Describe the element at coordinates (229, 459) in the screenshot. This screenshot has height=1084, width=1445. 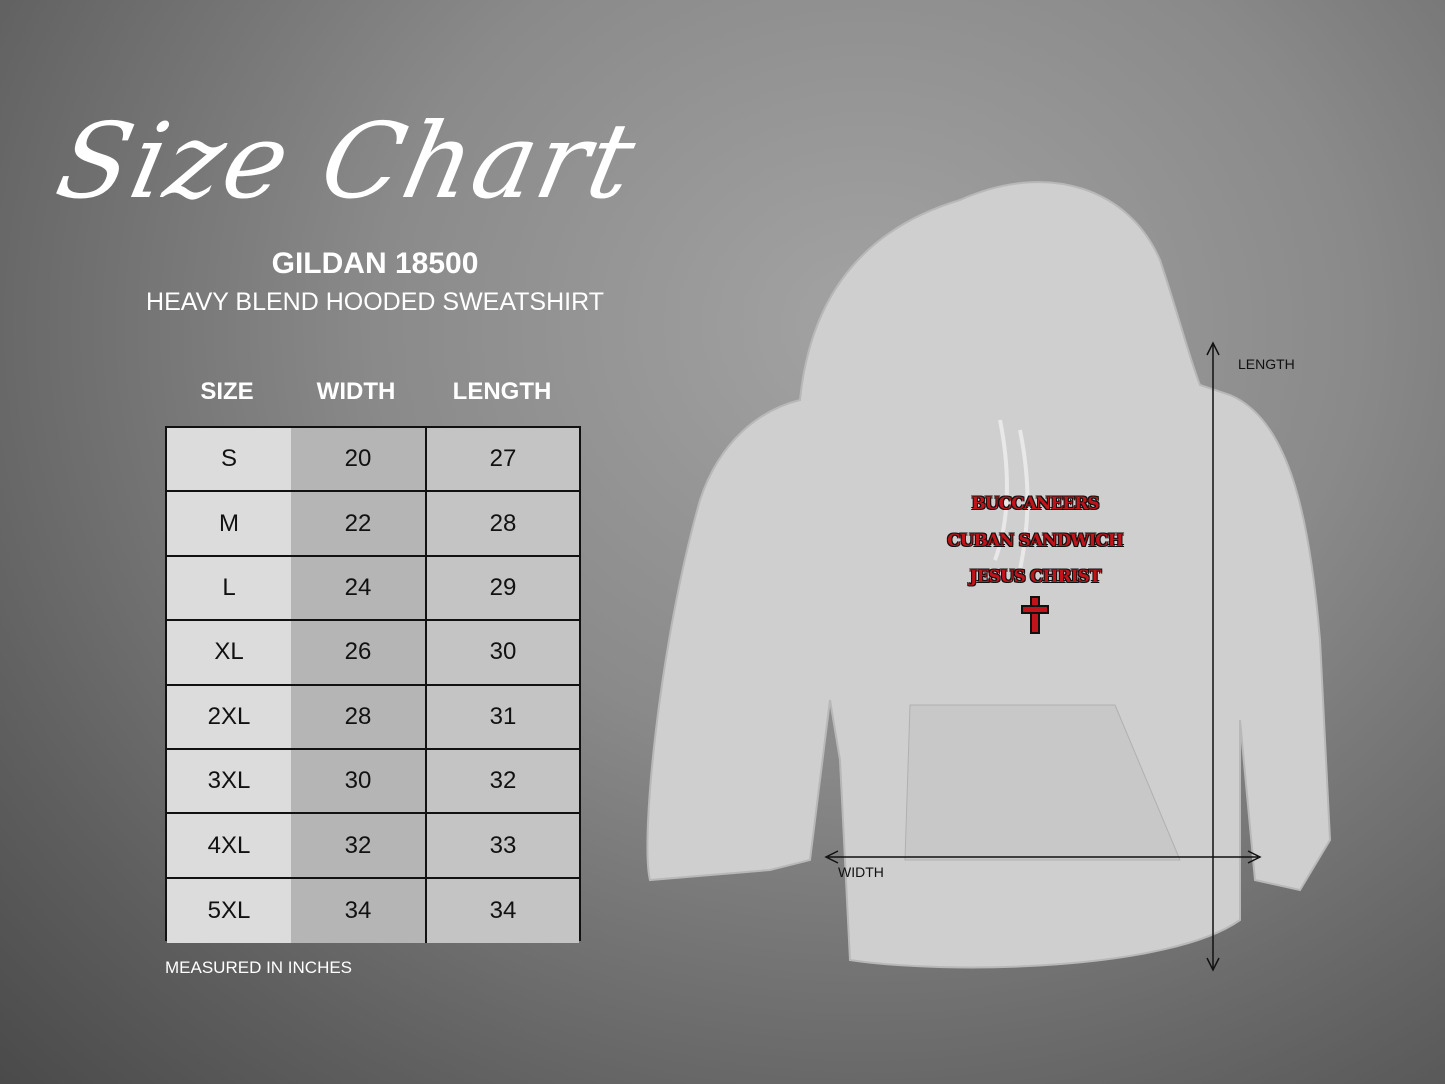
I see `cell-size: S` at that location.